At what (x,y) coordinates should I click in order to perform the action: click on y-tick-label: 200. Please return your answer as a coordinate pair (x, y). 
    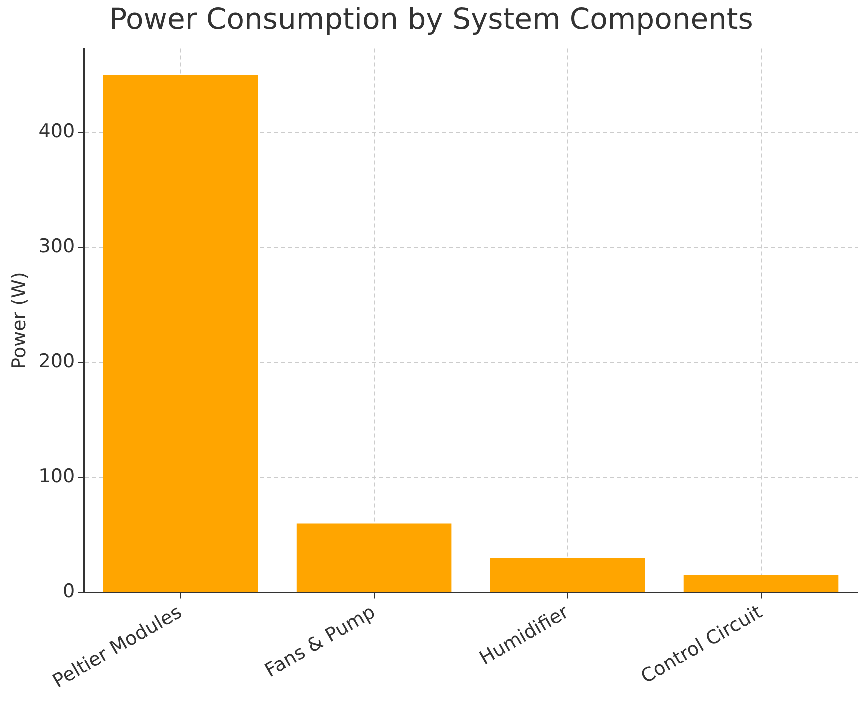
    Looking at the image, I should click on (57, 361).